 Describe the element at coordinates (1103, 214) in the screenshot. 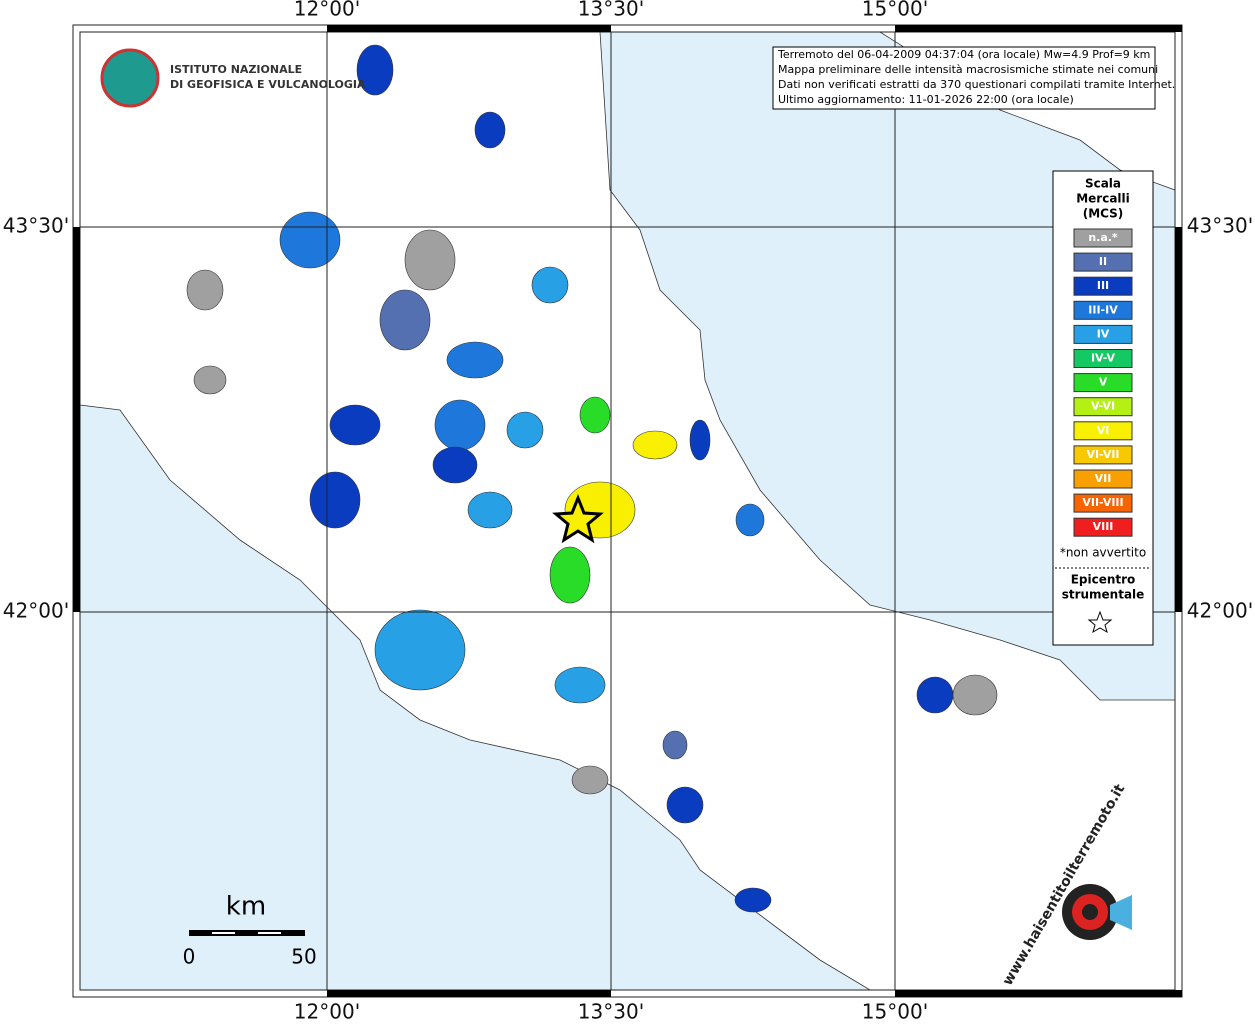

I see `legend-title: (MCS)` at that location.